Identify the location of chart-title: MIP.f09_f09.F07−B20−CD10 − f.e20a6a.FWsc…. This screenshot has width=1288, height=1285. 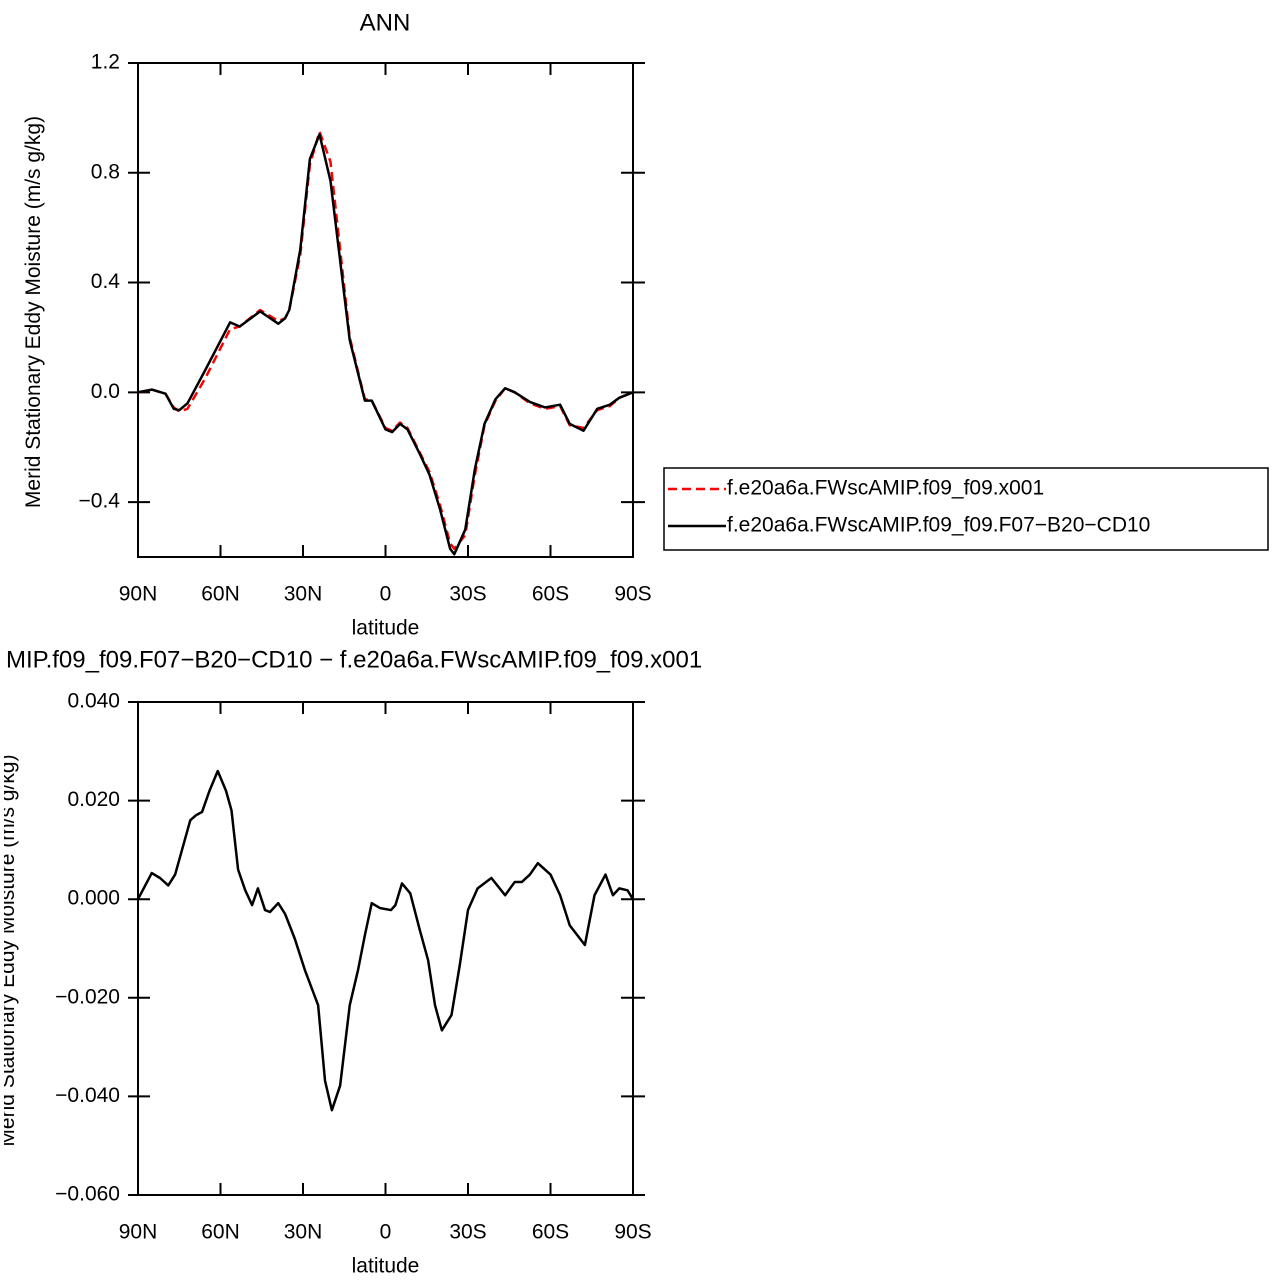
(354, 659).